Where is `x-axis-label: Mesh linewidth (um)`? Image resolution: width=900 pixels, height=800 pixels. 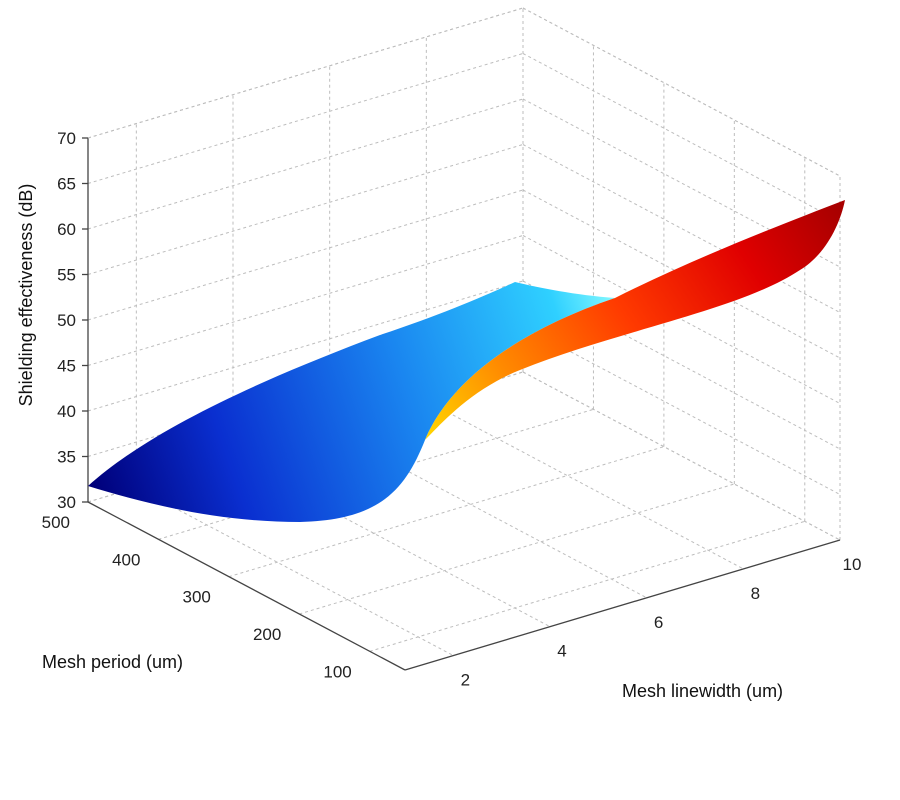 x-axis-label: Mesh linewidth (um) is located at coordinates (702, 691).